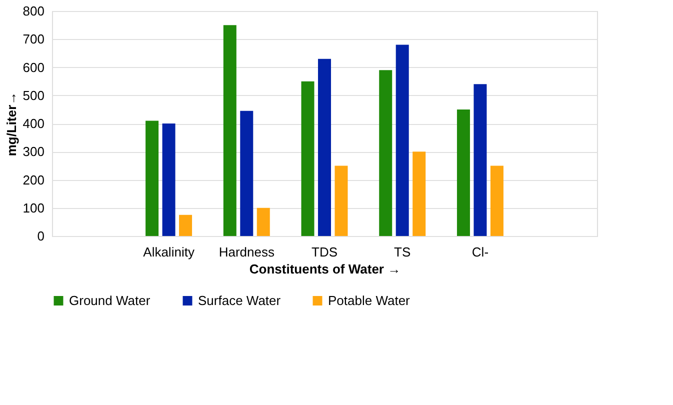 The height and width of the screenshot is (405, 673). I want to click on legend-label: Surface Water, so click(240, 300).